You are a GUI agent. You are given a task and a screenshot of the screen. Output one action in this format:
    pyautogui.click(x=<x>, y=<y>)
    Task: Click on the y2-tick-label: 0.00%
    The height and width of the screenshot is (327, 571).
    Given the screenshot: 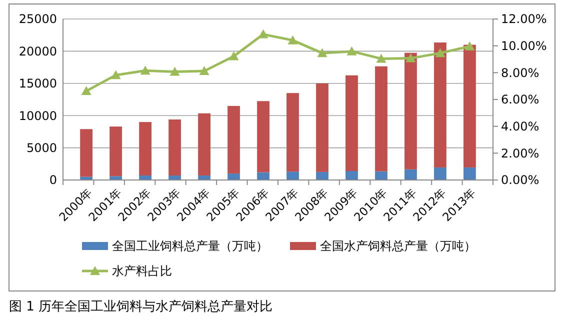 What is the action you would take?
    pyautogui.click(x=520, y=180)
    